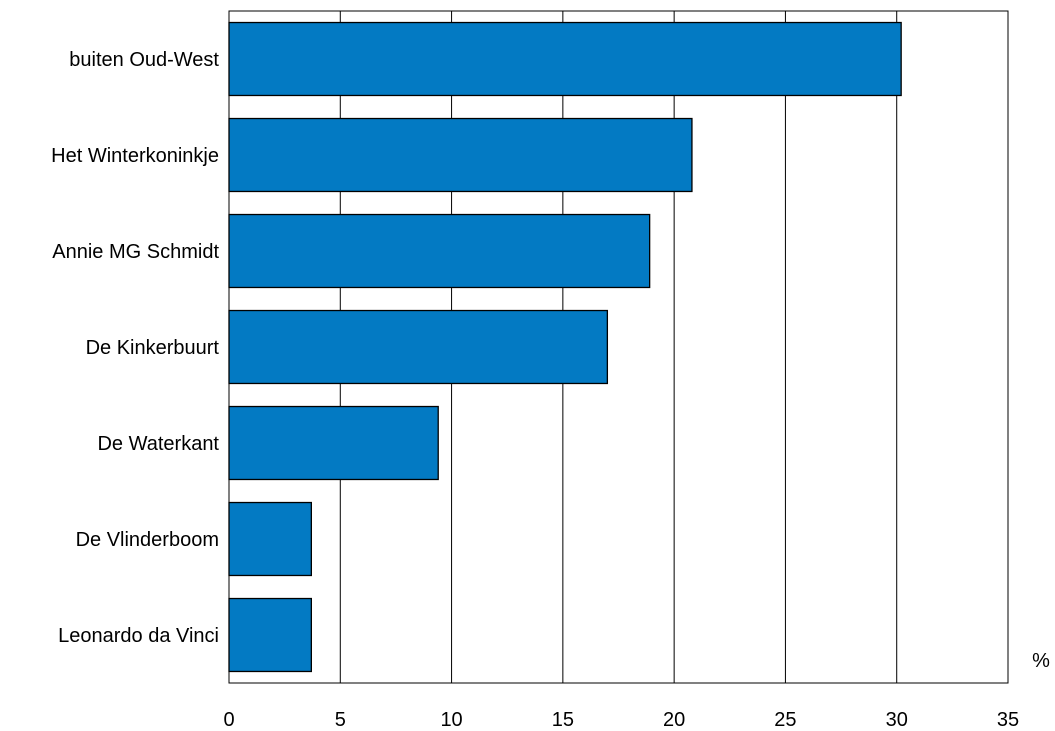 The image size is (1055, 731). I want to click on x-tick-label: 30, so click(897, 720).